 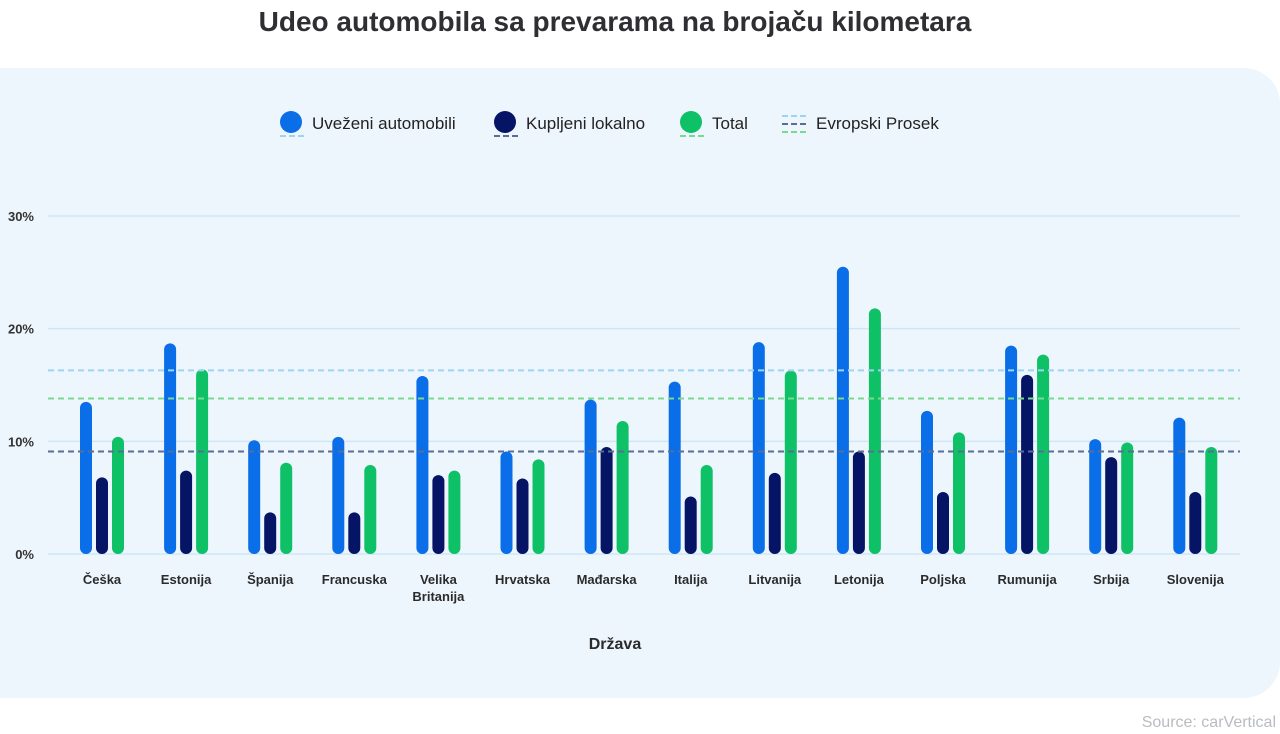 I want to click on x-tick-label: Slovenija, so click(x=1196, y=579).